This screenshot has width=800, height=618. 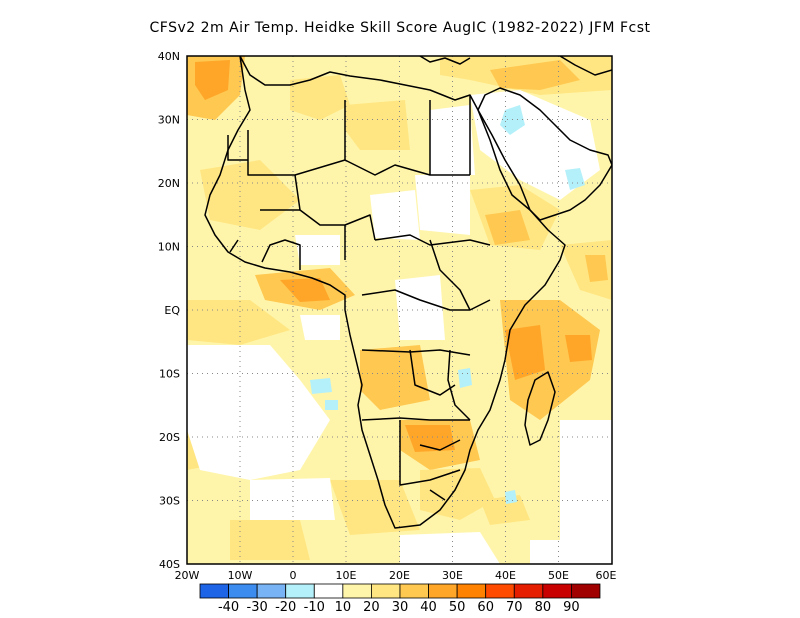 What do you see at coordinates (400, 607) in the screenshot?
I see `colorbar-label: 30` at bounding box center [400, 607].